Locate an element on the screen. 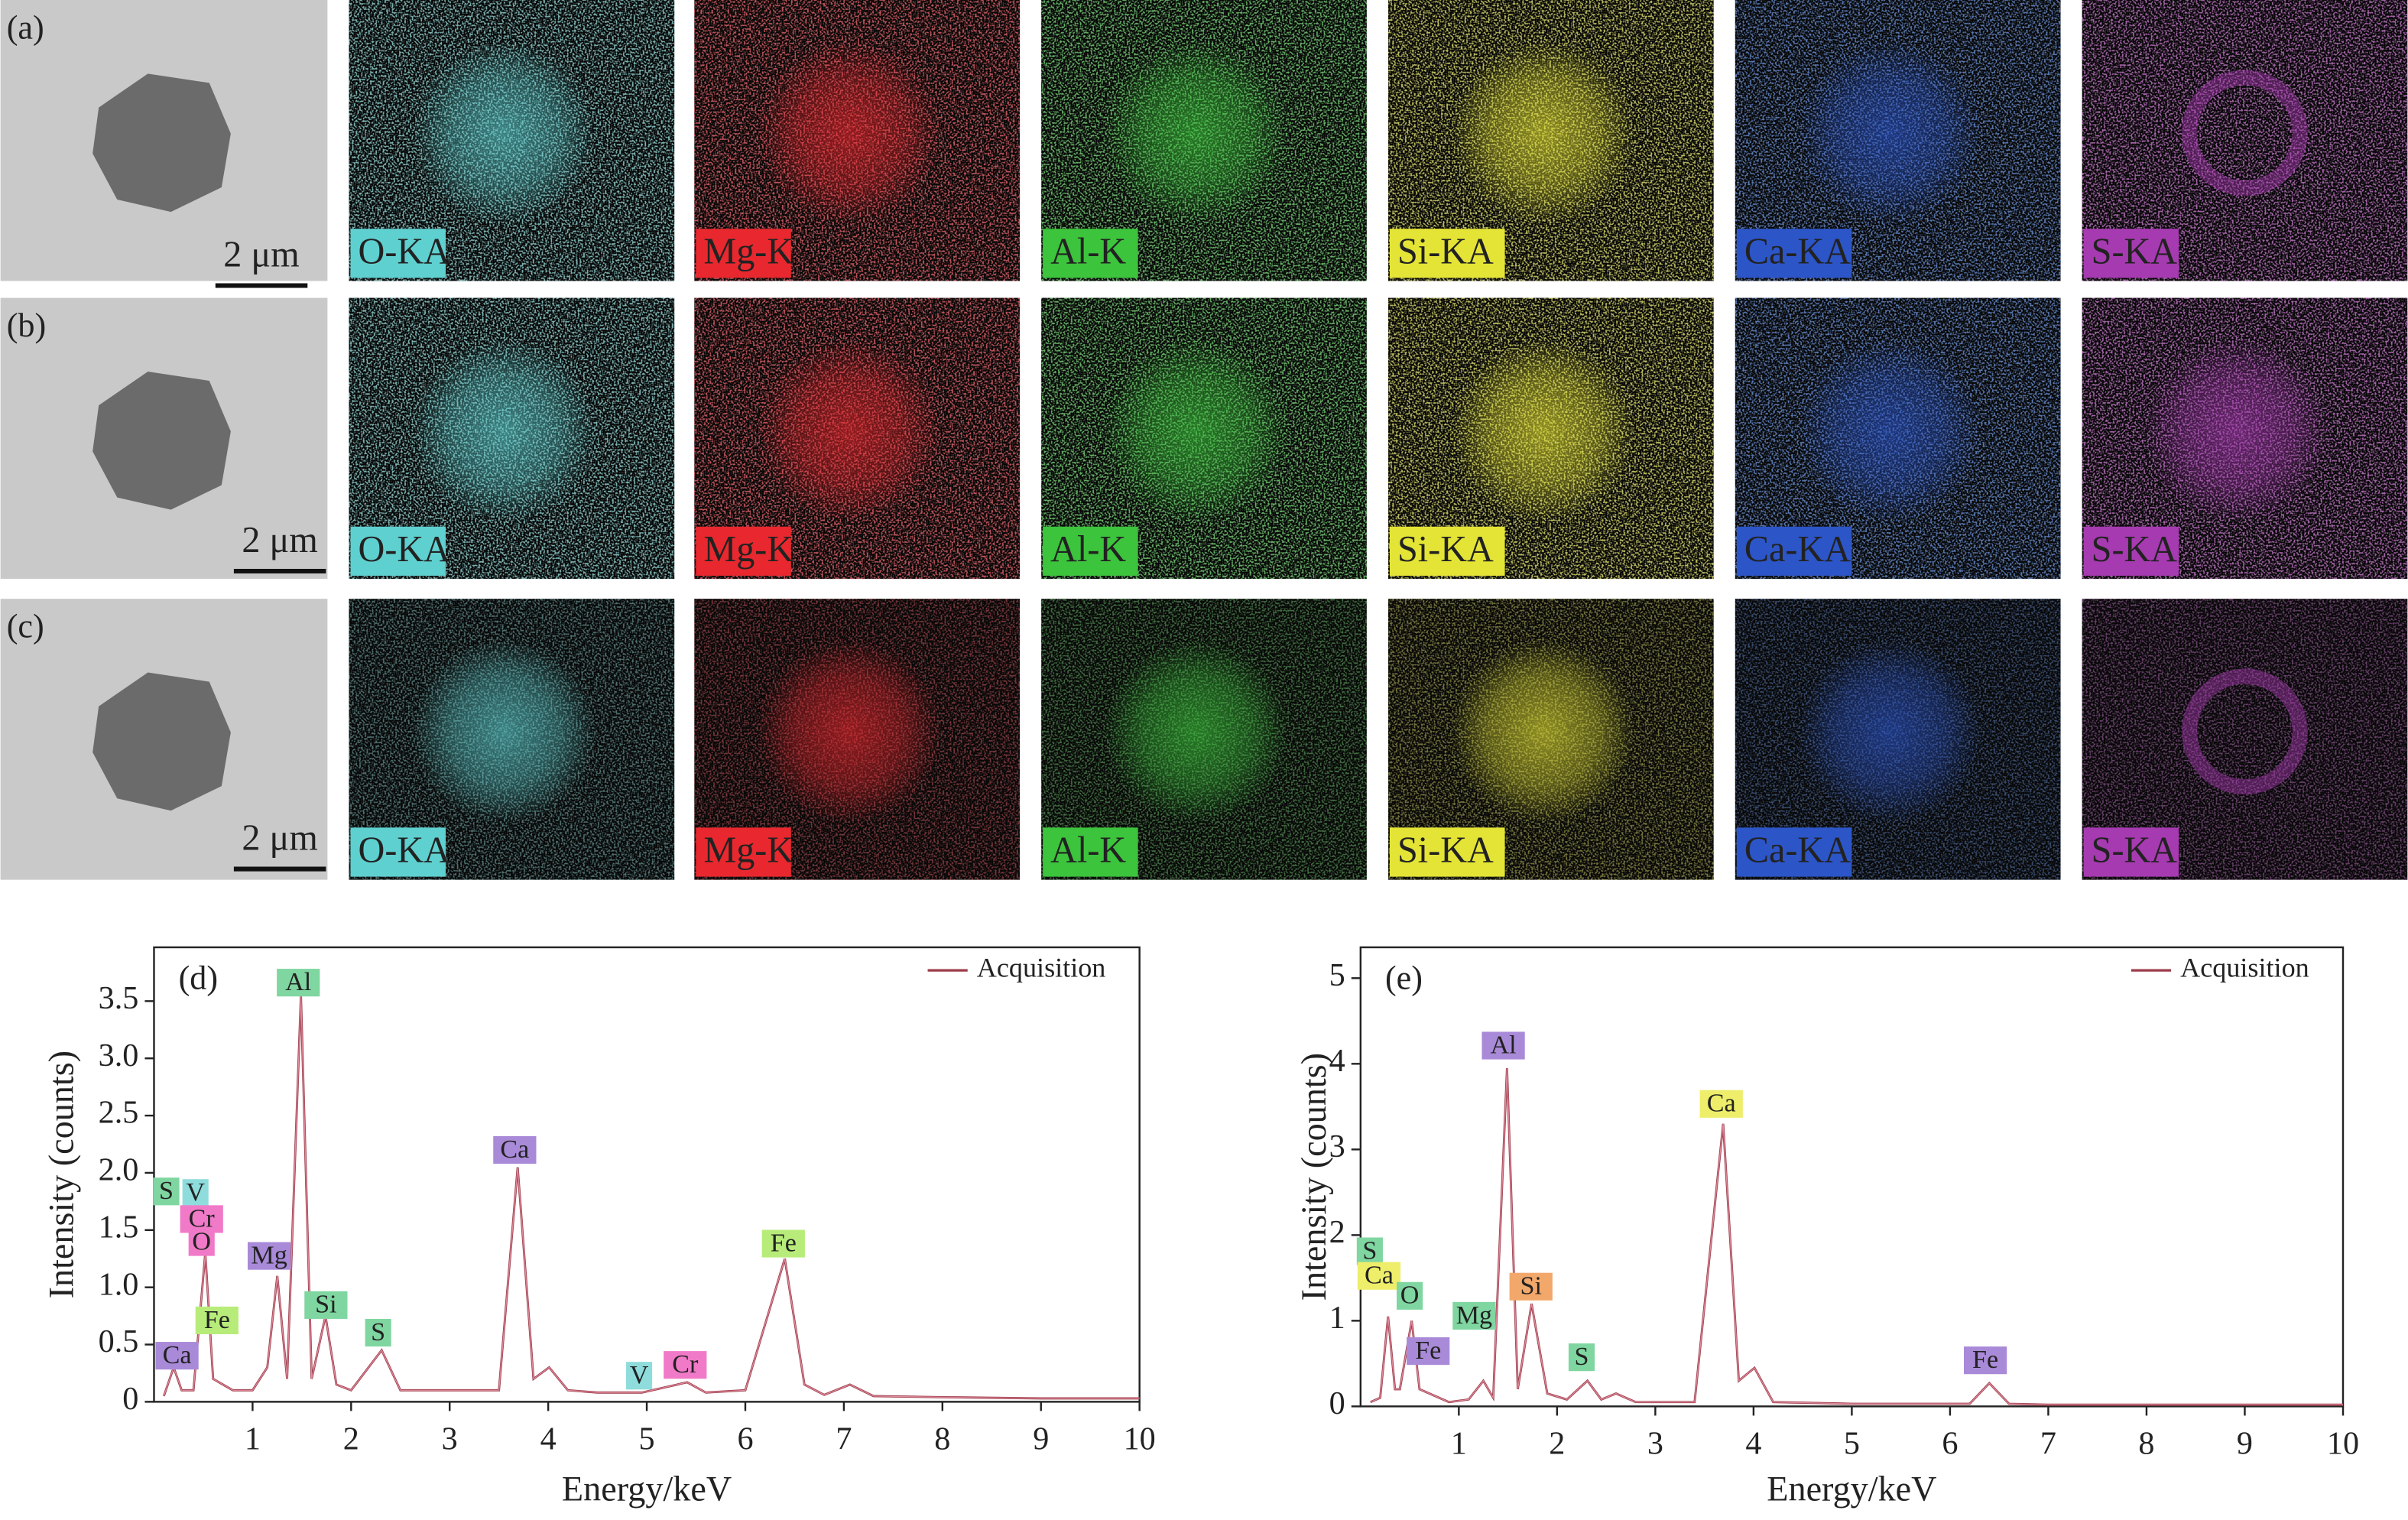 The width and height of the screenshot is (2408, 1520). peak-label: O is located at coordinates (1410, 1295).